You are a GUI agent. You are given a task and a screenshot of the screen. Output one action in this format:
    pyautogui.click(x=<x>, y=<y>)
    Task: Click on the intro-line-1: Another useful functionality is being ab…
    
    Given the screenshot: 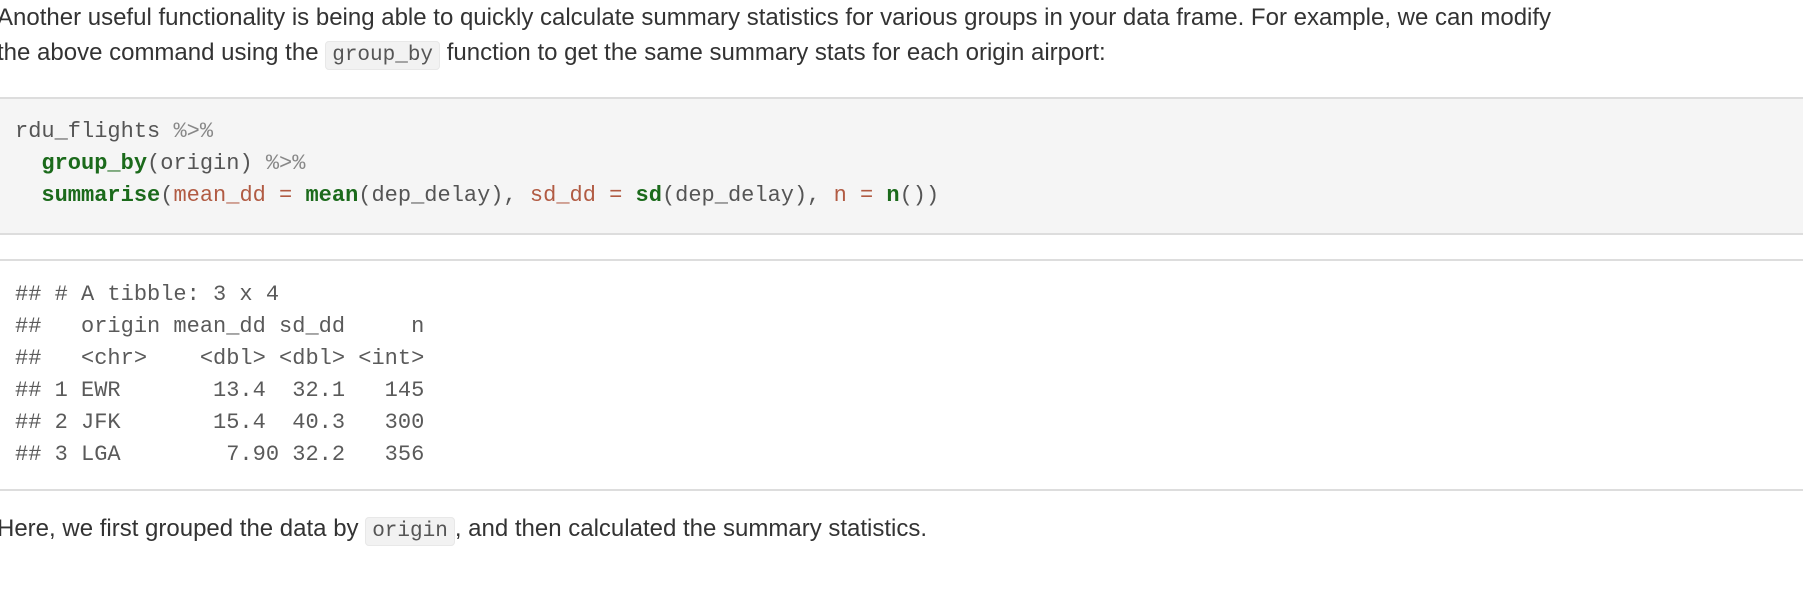 What is the action you would take?
    pyautogui.click(x=776, y=17)
    